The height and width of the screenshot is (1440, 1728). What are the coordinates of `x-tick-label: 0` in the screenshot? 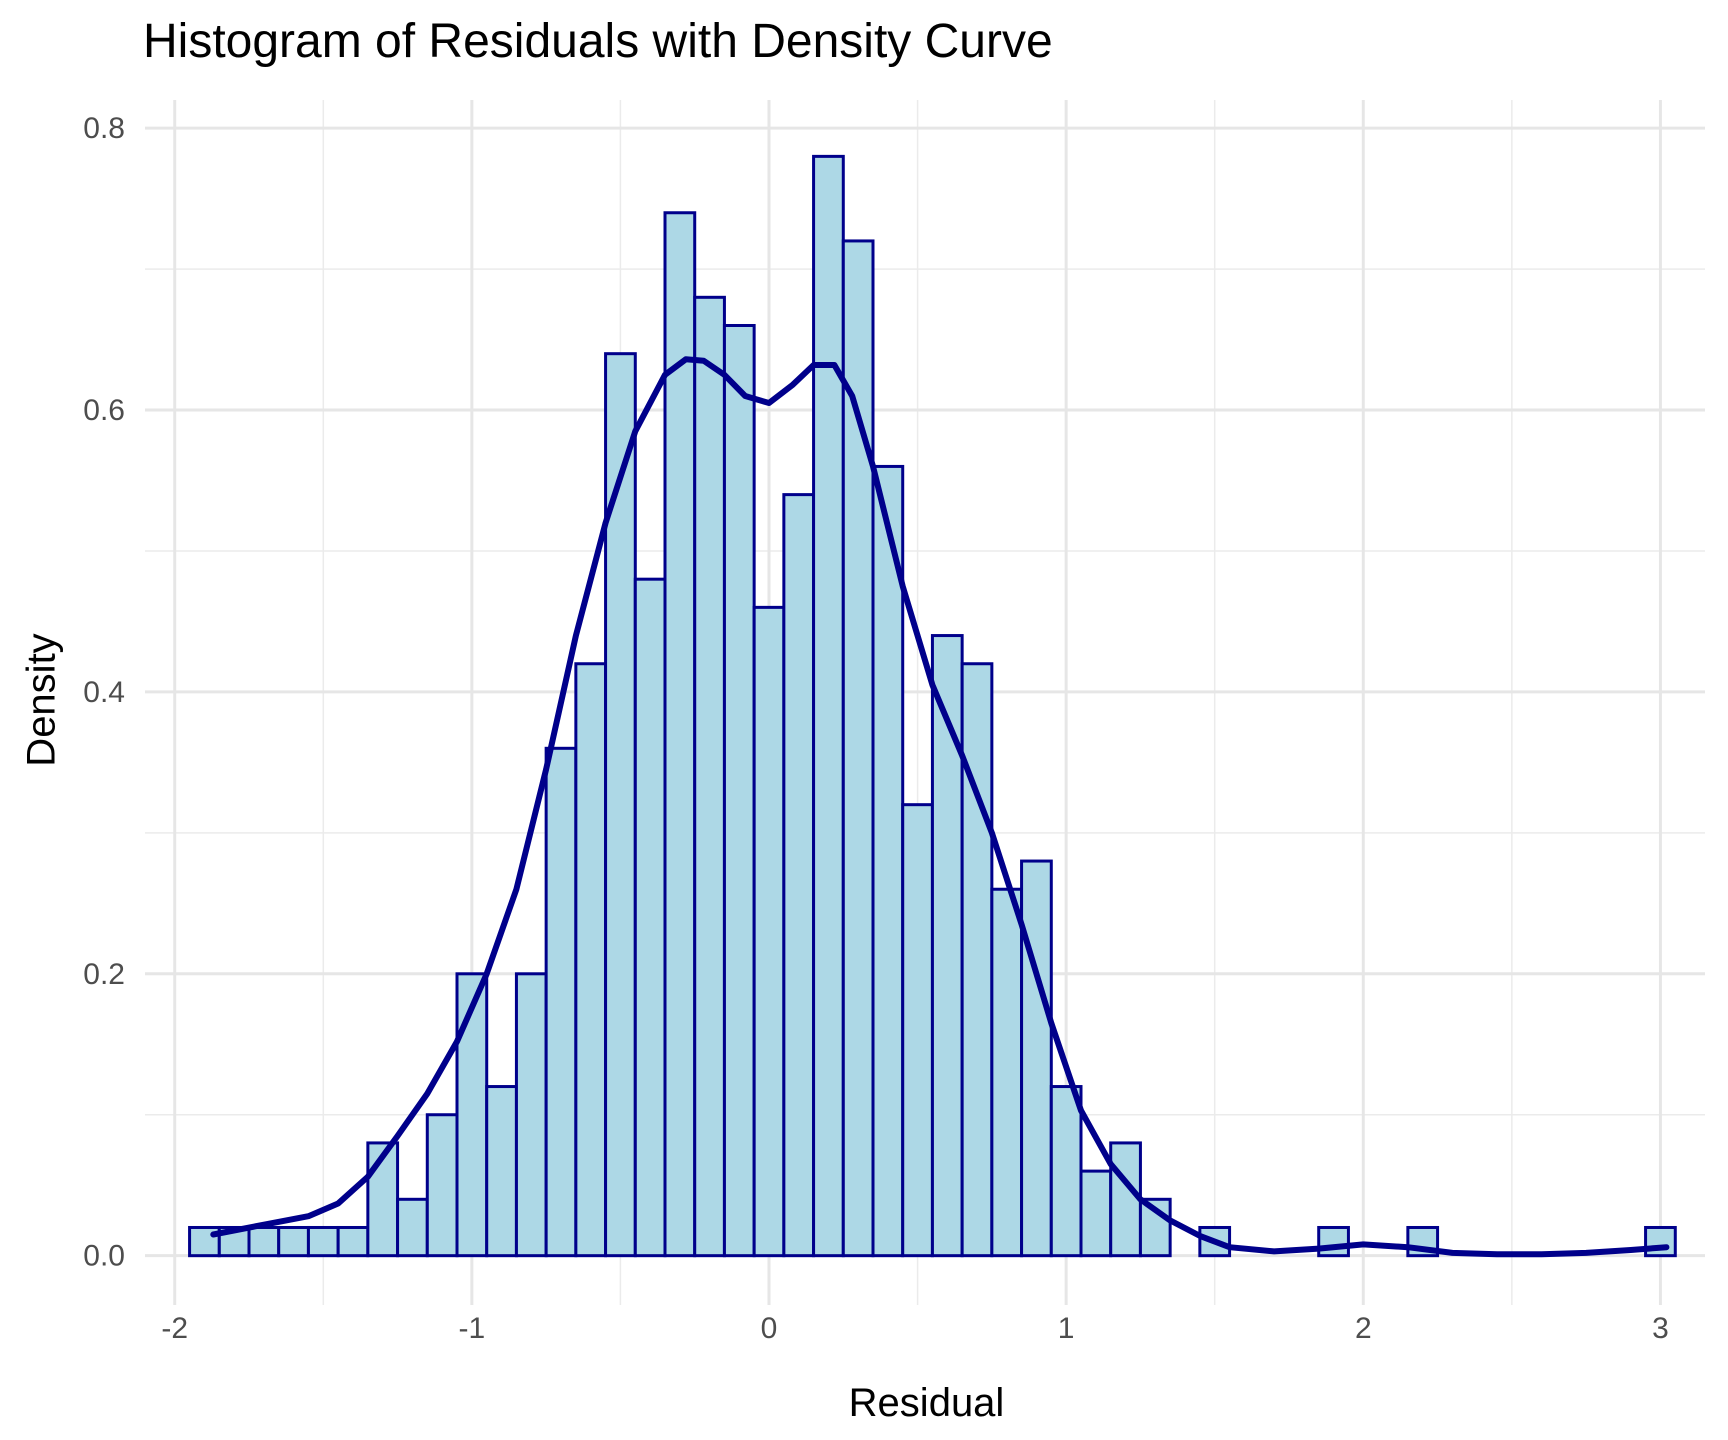 It's located at (769, 1328).